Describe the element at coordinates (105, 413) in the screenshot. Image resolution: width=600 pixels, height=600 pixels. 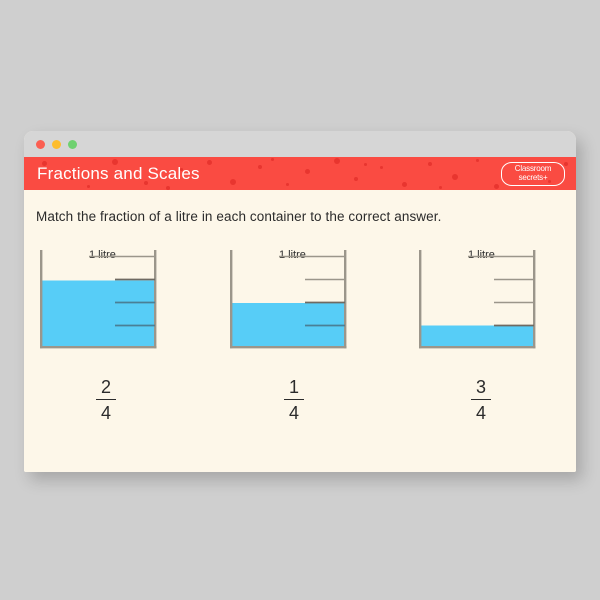
I see `answer-1-denominator: 4` at that location.